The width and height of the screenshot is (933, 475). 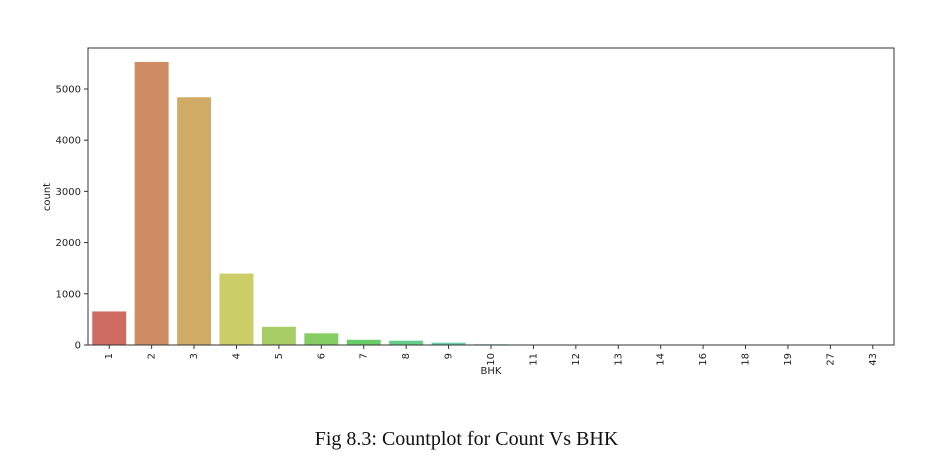 What do you see at coordinates (194, 356) in the screenshot?
I see `x-tick-label: 3` at bounding box center [194, 356].